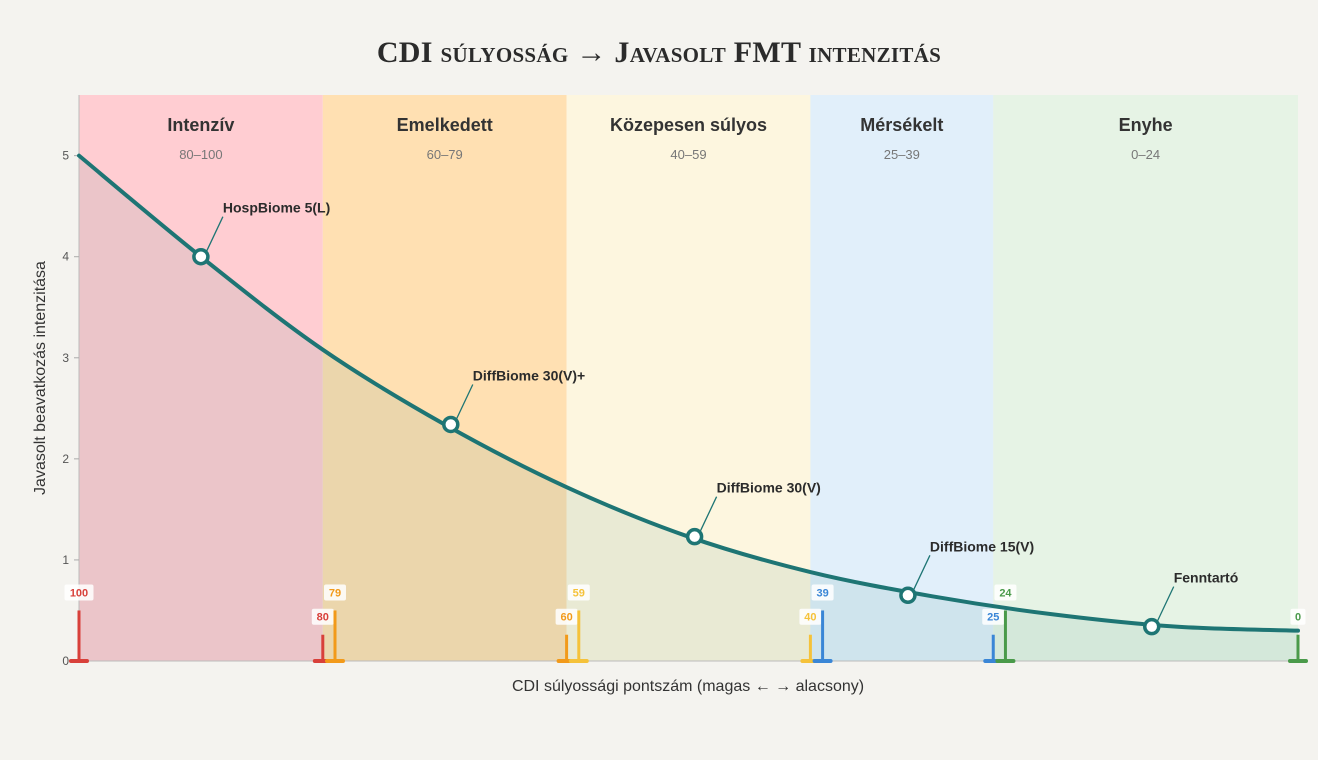 This screenshot has width=1318, height=760. I want to click on product-label-diffbiome-15-v: DiffBiome 15(V), so click(982, 546).